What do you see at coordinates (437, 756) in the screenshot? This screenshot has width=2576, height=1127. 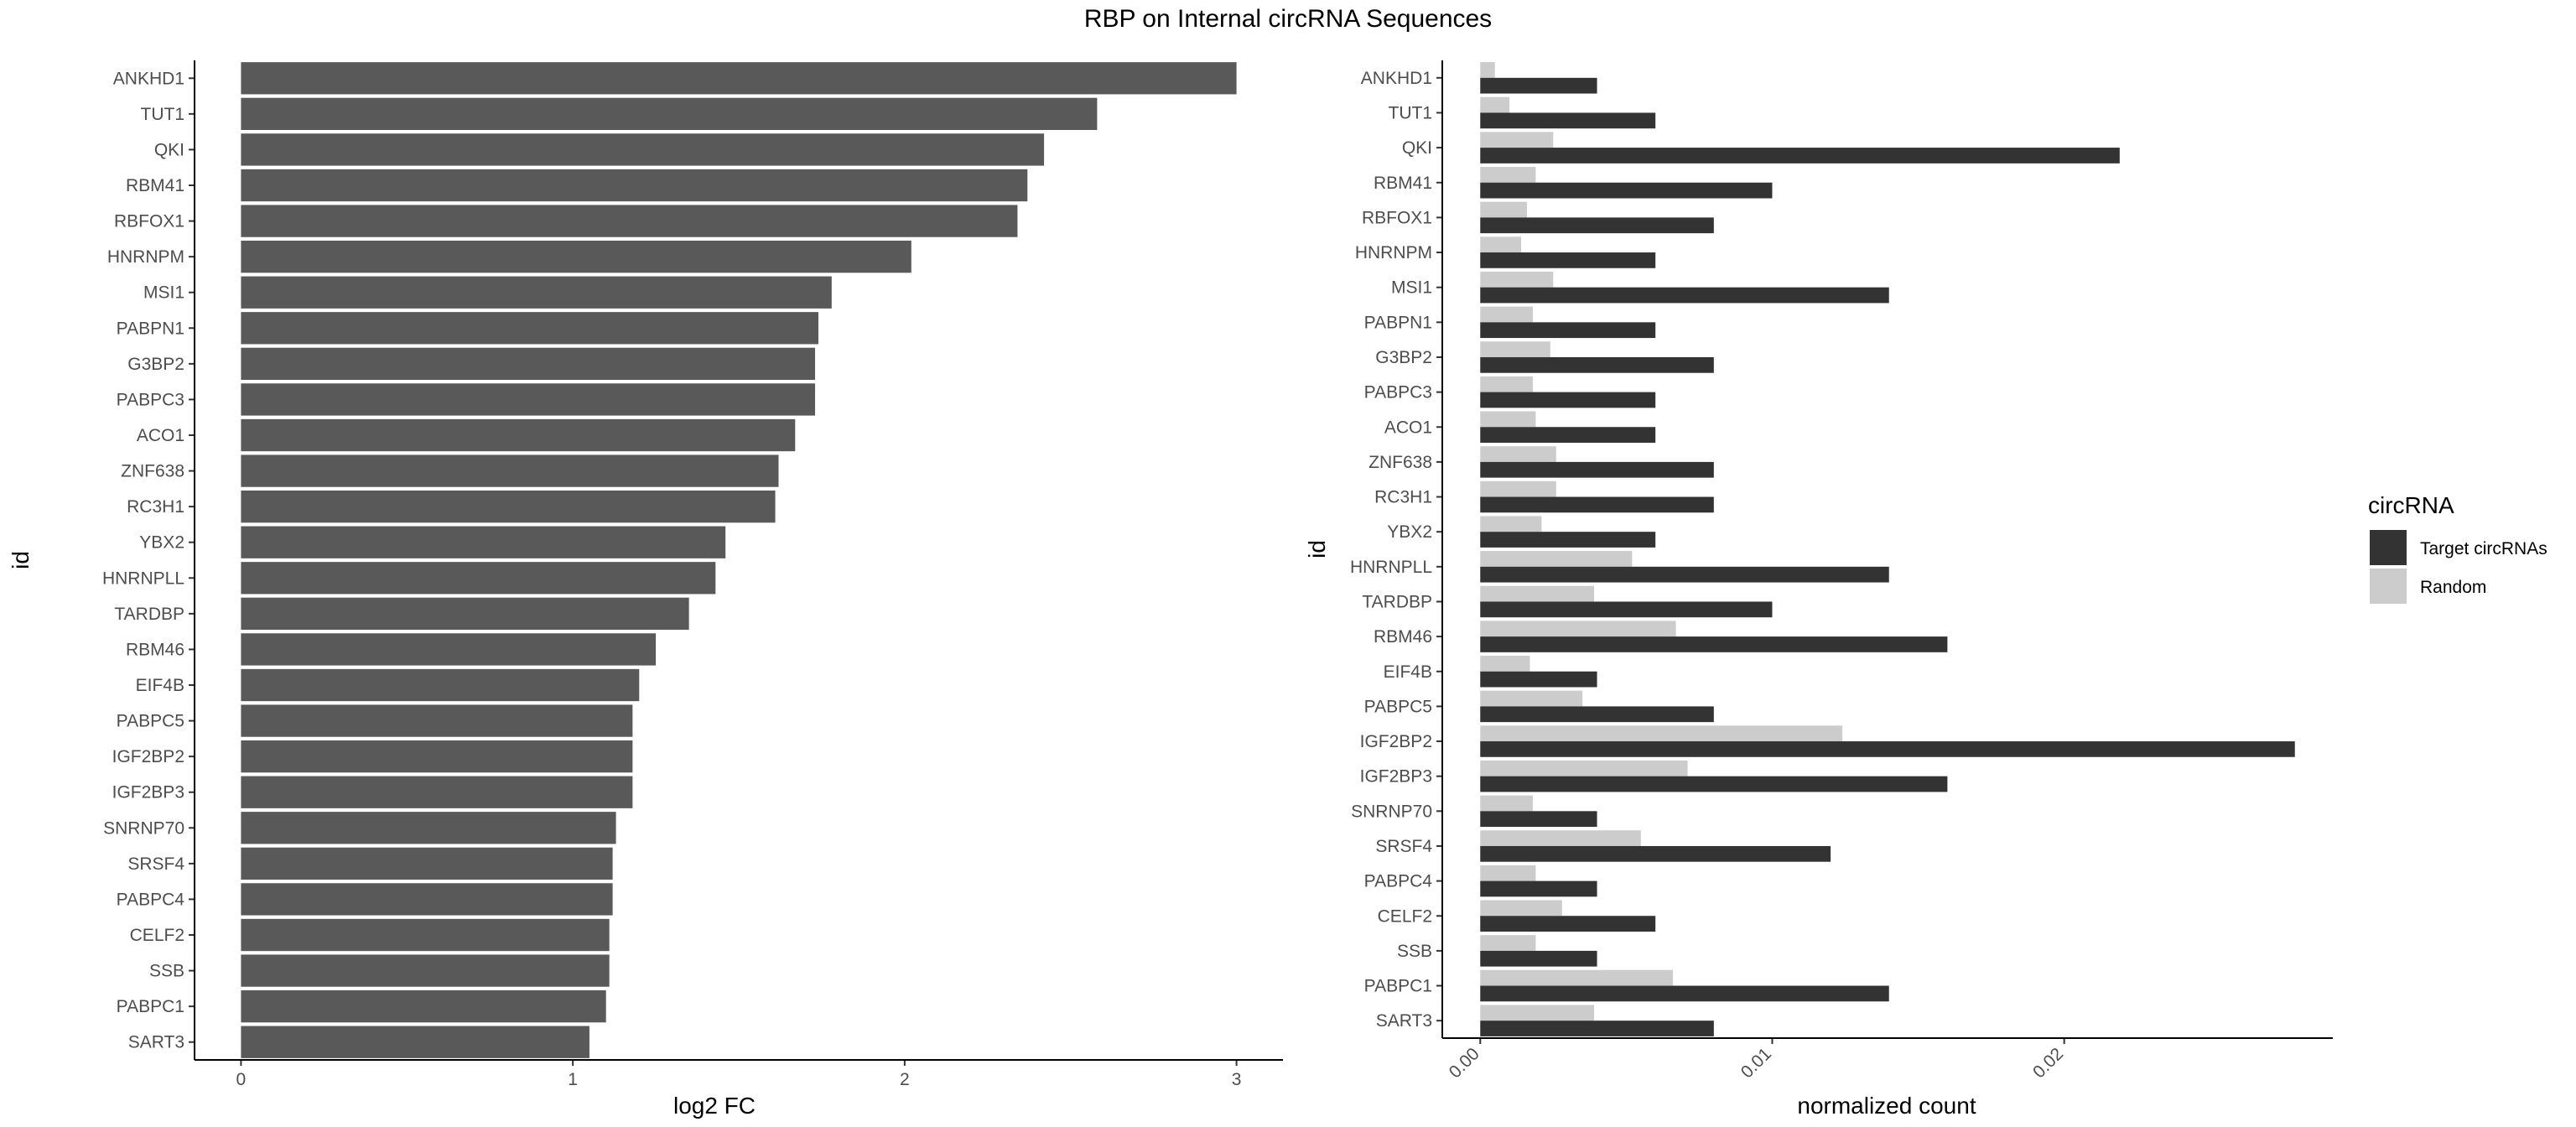 I see `fc-bar-igf2bp2` at bounding box center [437, 756].